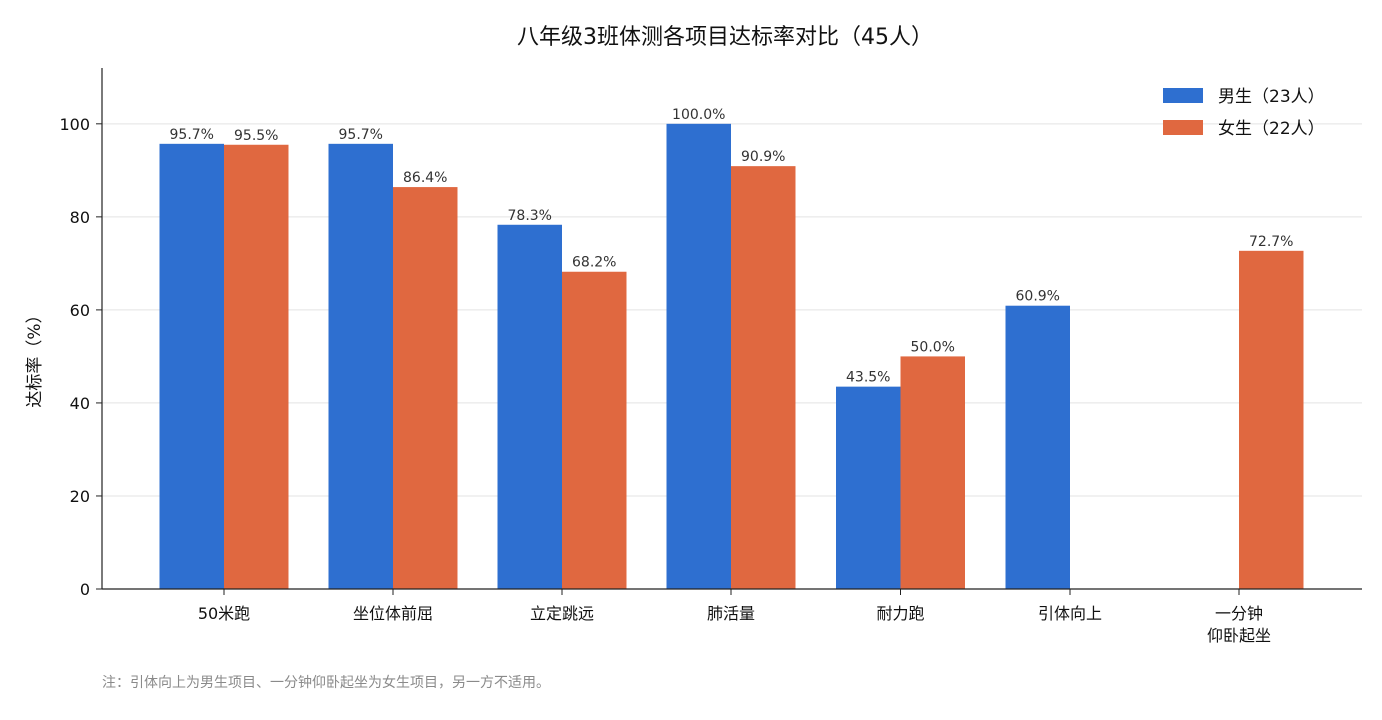  Describe the element at coordinates (80, 403) in the screenshot. I see `y-tick-label: 40` at that location.